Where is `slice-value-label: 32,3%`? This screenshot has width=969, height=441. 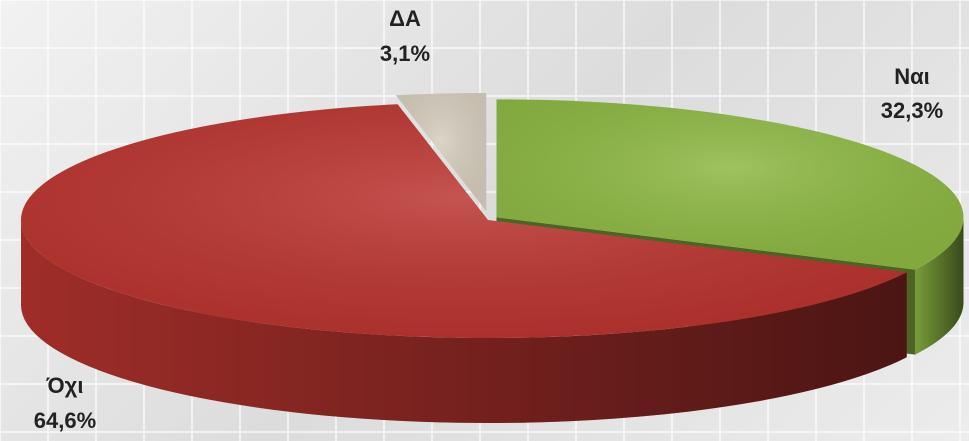
slice-value-label: 32,3% is located at coordinates (912, 110).